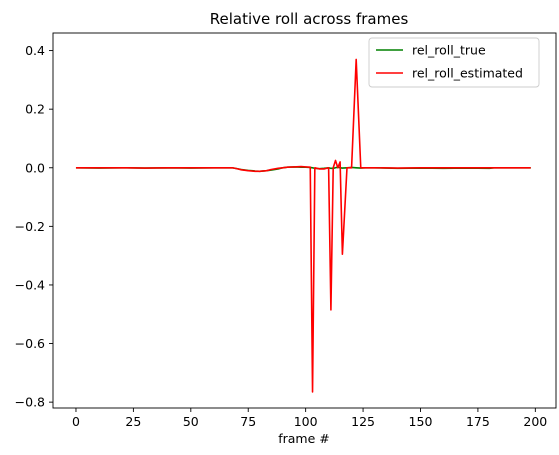 This screenshot has width=559, height=455. What do you see at coordinates (467, 73) in the screenshot?
I see `legend-label-rel-roll-estimated: rel_roll_estimated` at bounding box center [467, 73].